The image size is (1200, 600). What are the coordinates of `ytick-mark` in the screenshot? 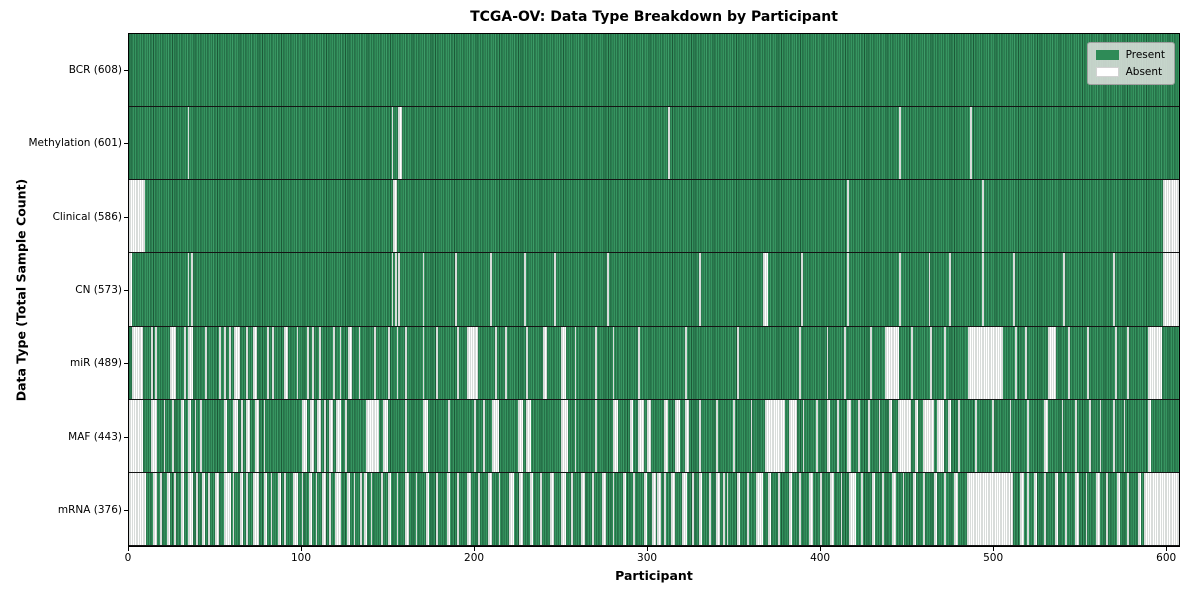 It's located at (126, 70).